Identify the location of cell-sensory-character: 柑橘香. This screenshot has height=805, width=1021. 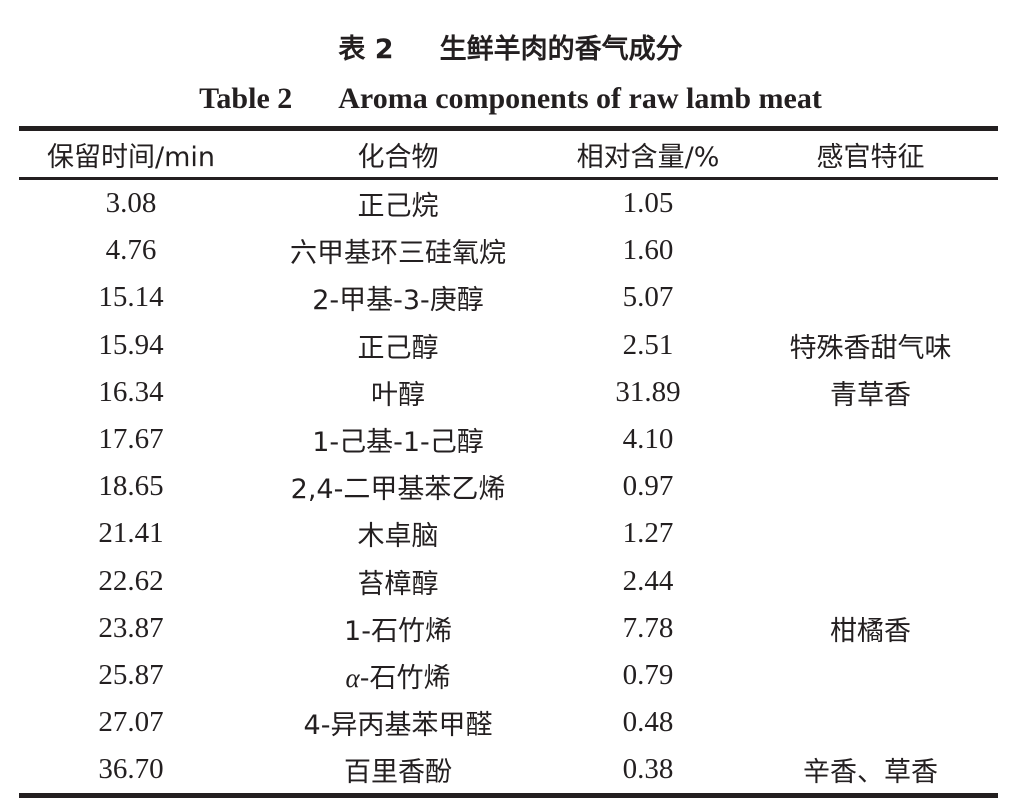
(870, 631).